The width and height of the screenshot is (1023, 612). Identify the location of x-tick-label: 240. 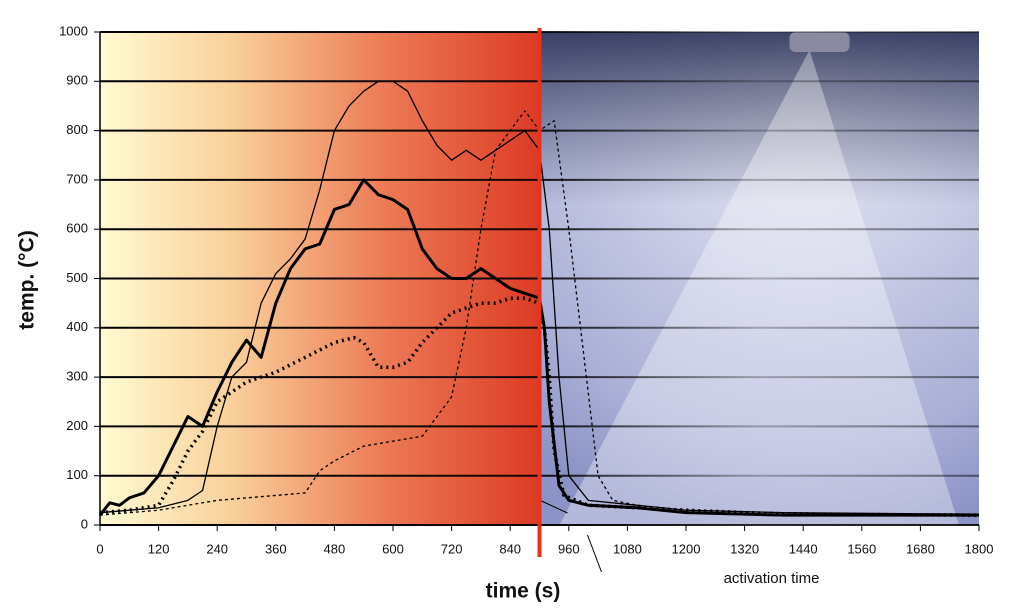
(217, 548).